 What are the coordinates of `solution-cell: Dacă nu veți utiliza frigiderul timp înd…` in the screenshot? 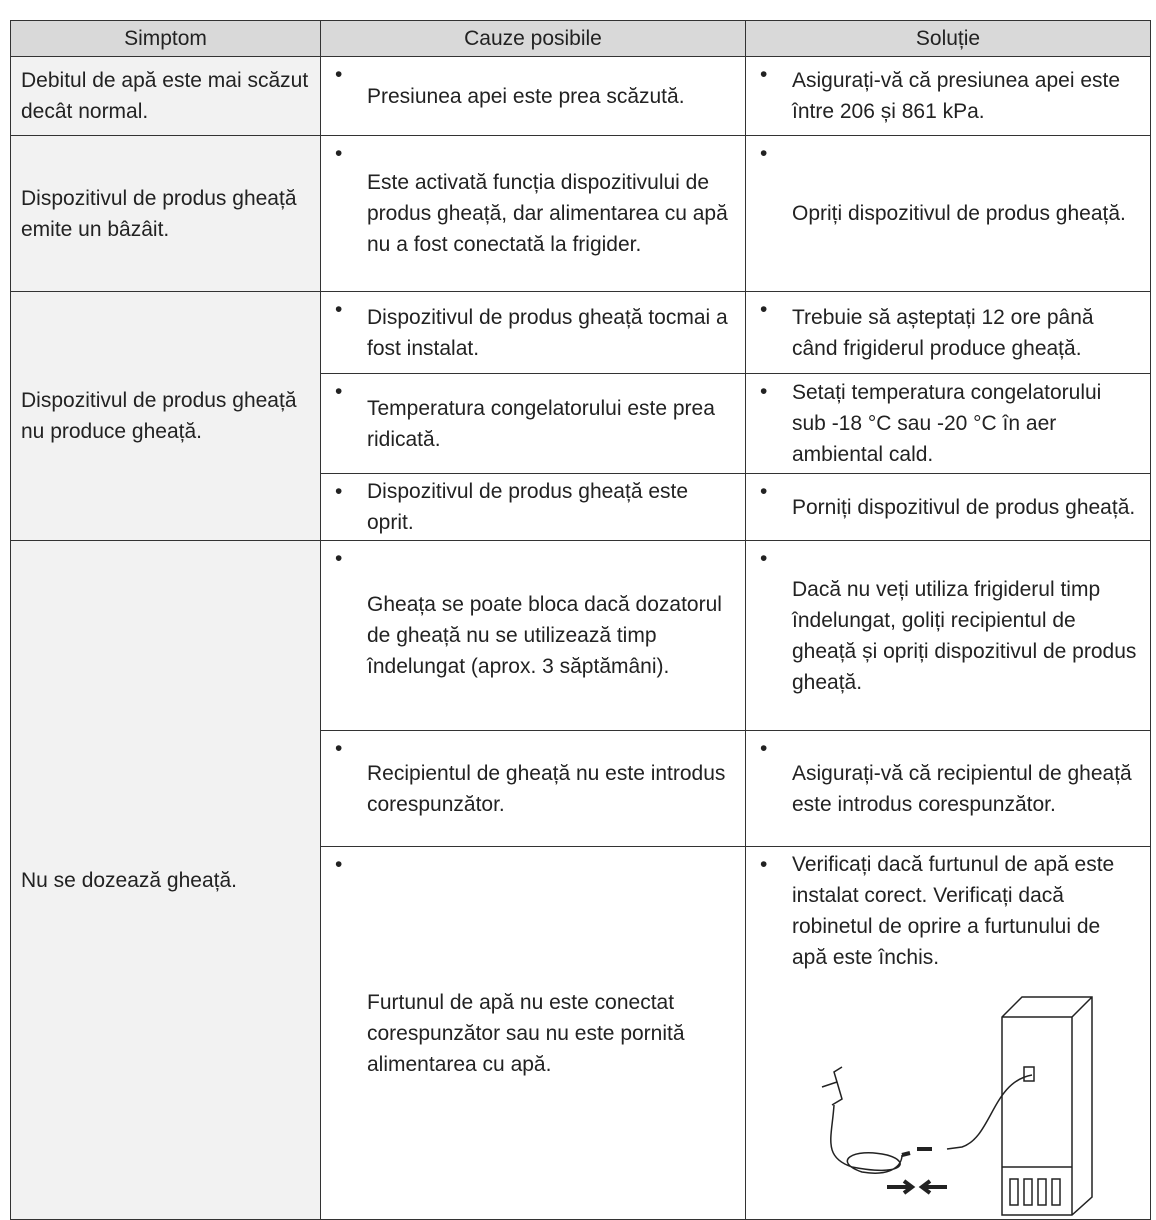 It's located at (948, 635).